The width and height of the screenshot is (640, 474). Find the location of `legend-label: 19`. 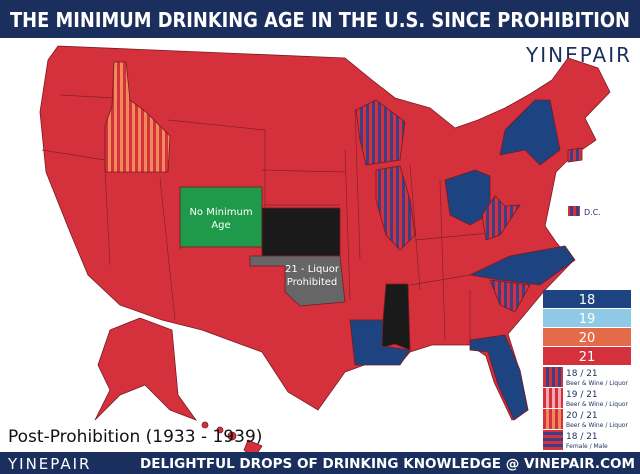

legend-label: 19 is located at coordinates (587, 319).